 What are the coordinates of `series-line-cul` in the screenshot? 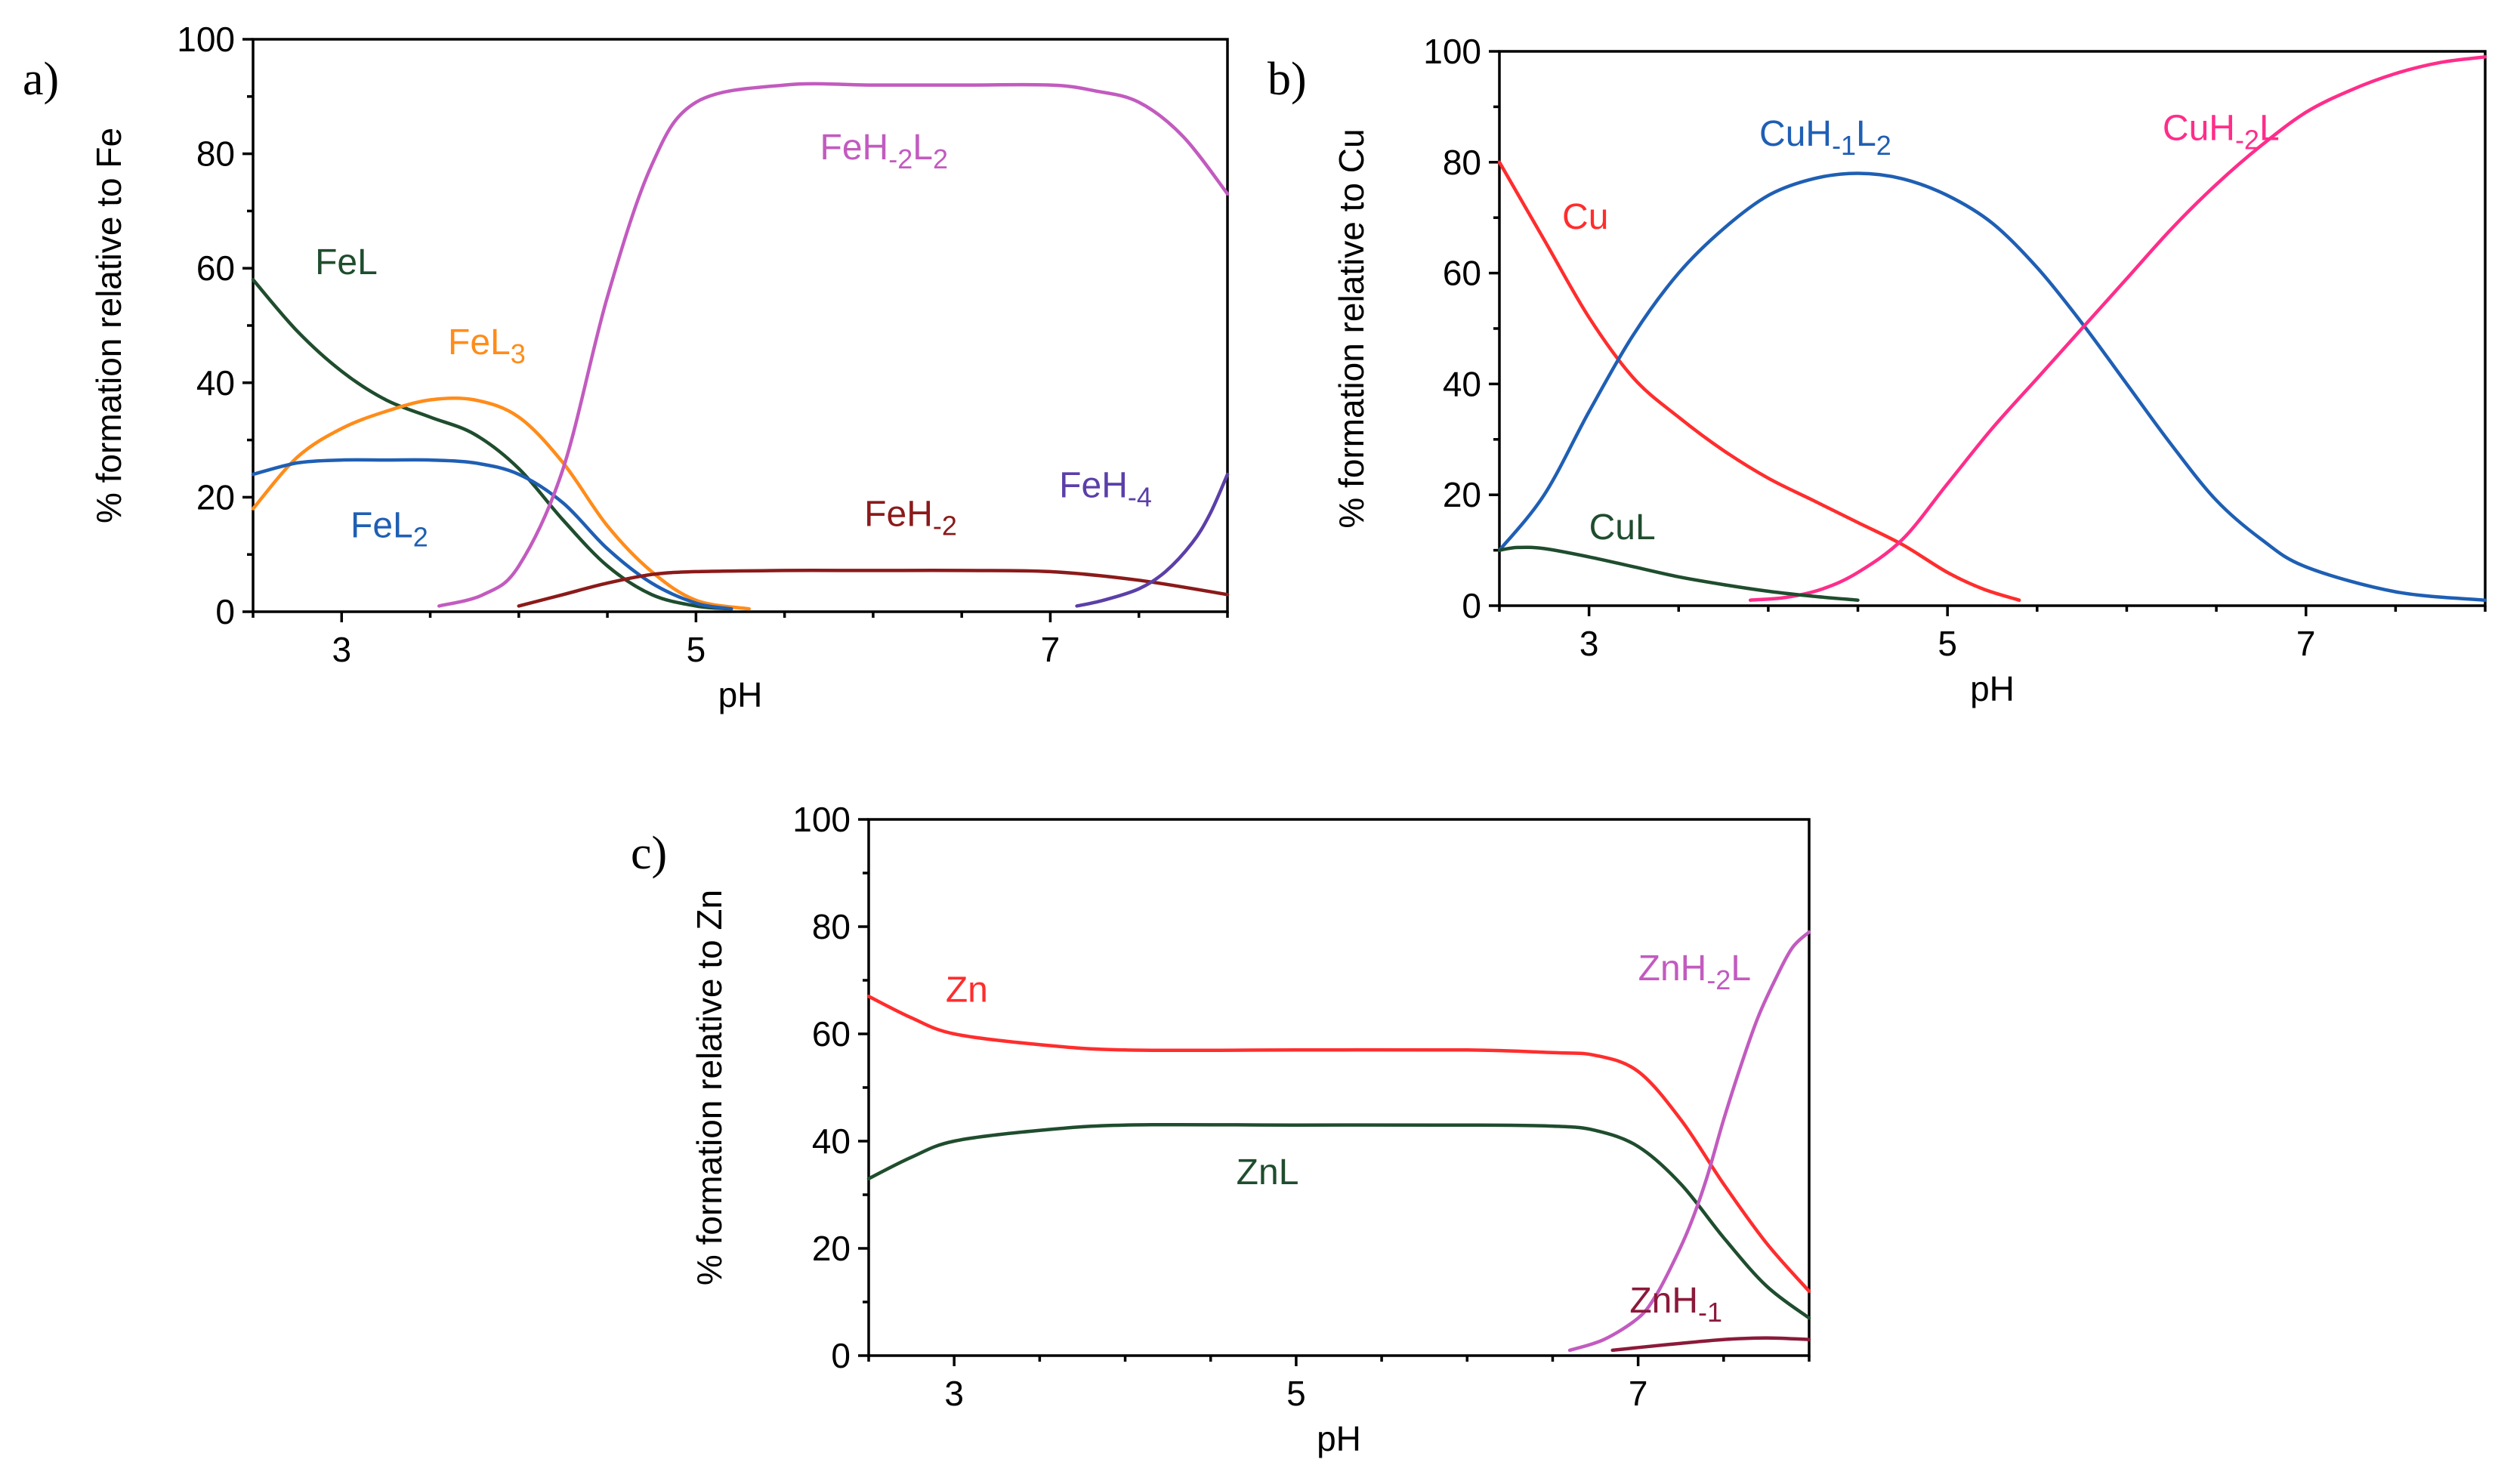 It's located at (1678, 573).